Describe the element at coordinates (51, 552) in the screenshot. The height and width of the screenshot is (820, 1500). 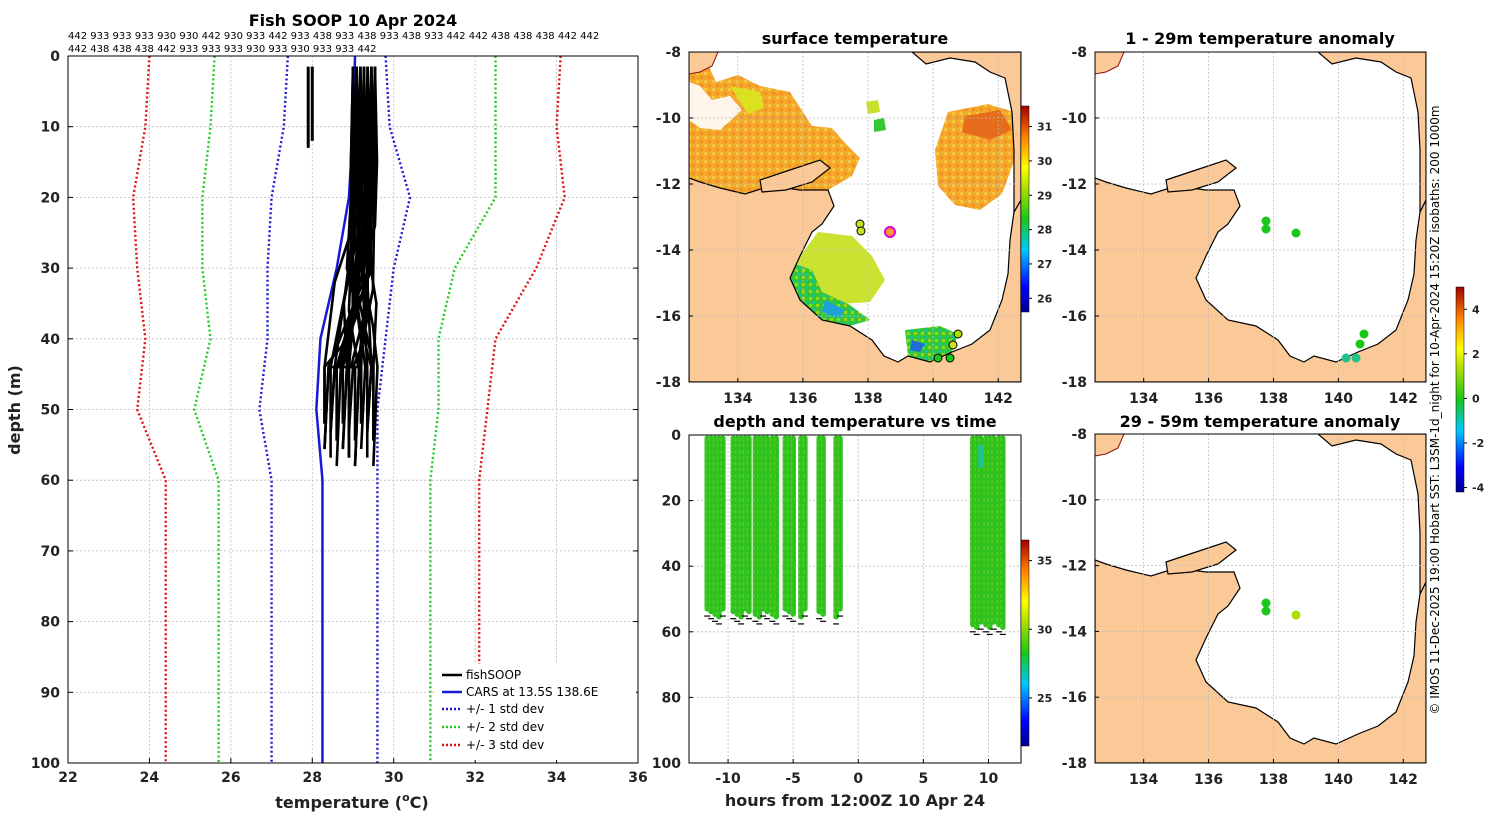
I see `y-tick-label: 70` at that location.